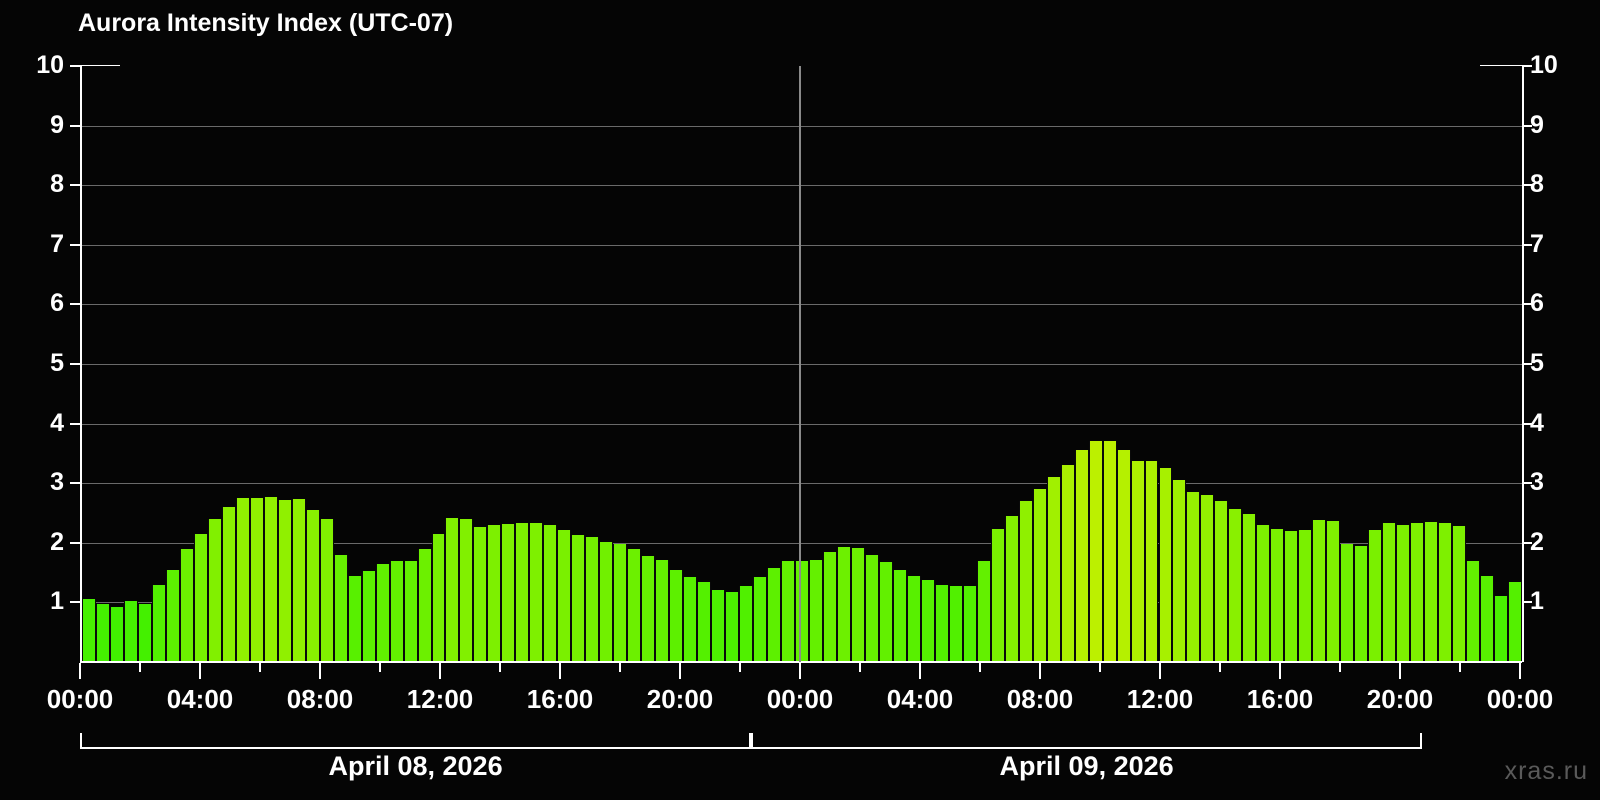  I want to click on y-tick-label-right: 5, so click(1537, 363).